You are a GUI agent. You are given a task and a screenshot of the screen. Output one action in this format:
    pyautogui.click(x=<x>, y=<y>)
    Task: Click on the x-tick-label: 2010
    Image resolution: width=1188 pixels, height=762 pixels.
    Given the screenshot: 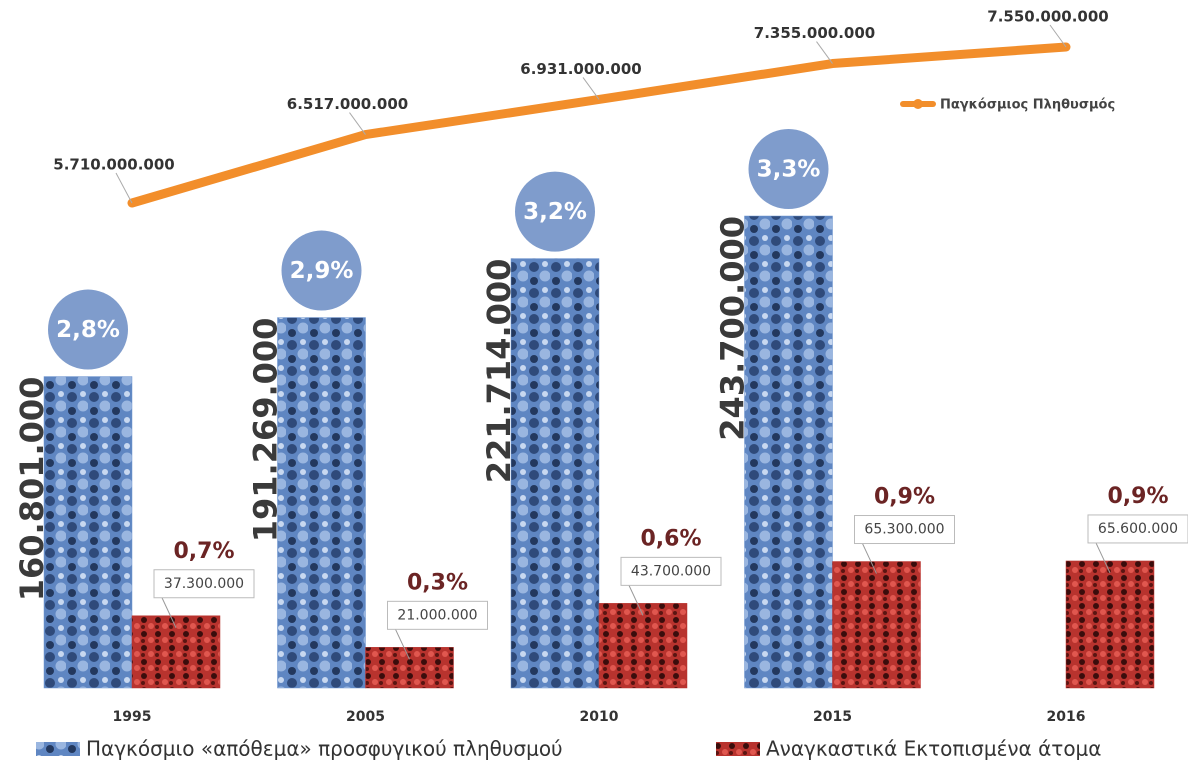 What is the action you would take?
    pyautogui.click(x=599, y=717)
    